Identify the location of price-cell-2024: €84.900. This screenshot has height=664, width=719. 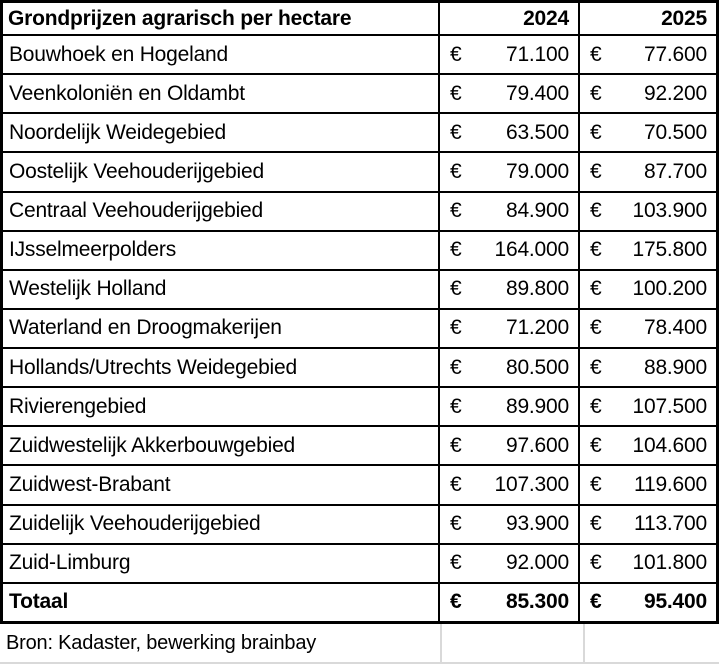
(510, 210).